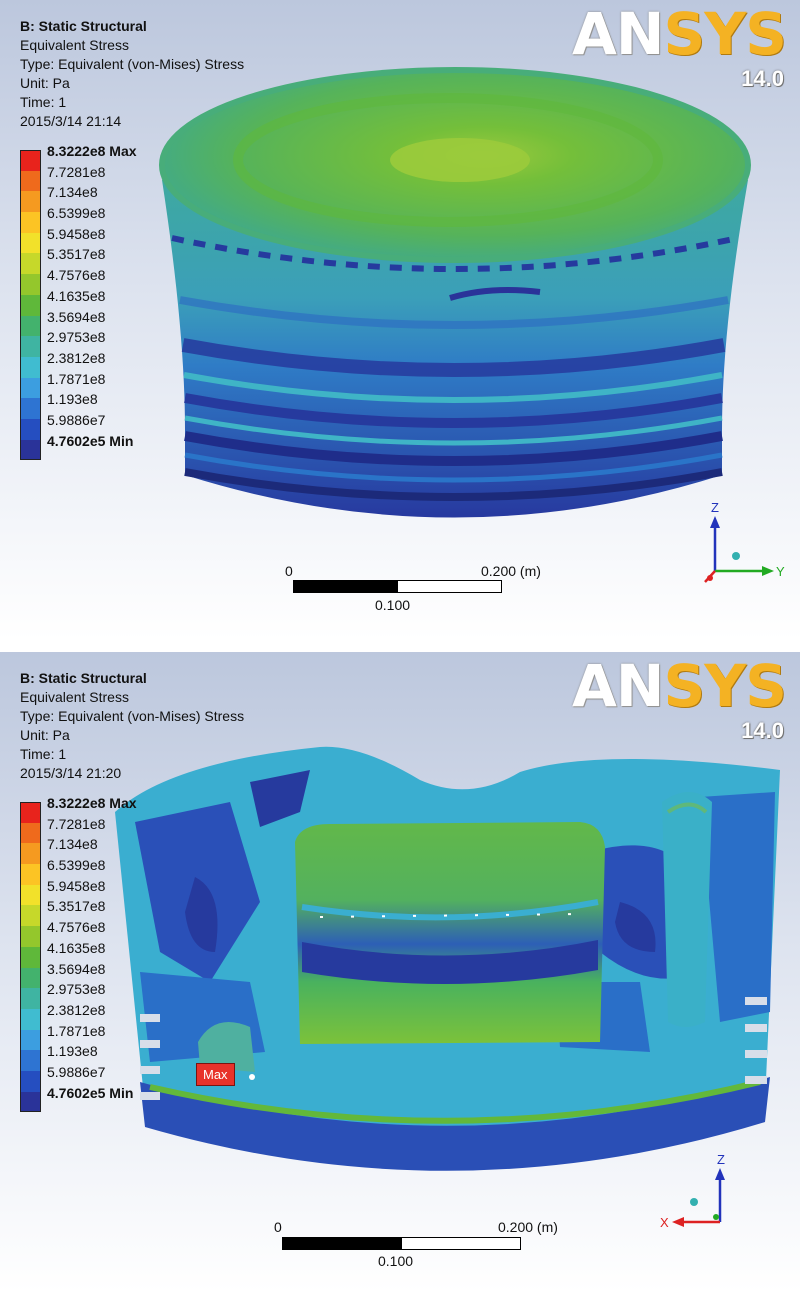 This screenshot has width=800, height=1293. What do you see at coordinates (664, 1222) in the screenshot?
I see `axis-x-label: X` at bounding box center [664, 1222].